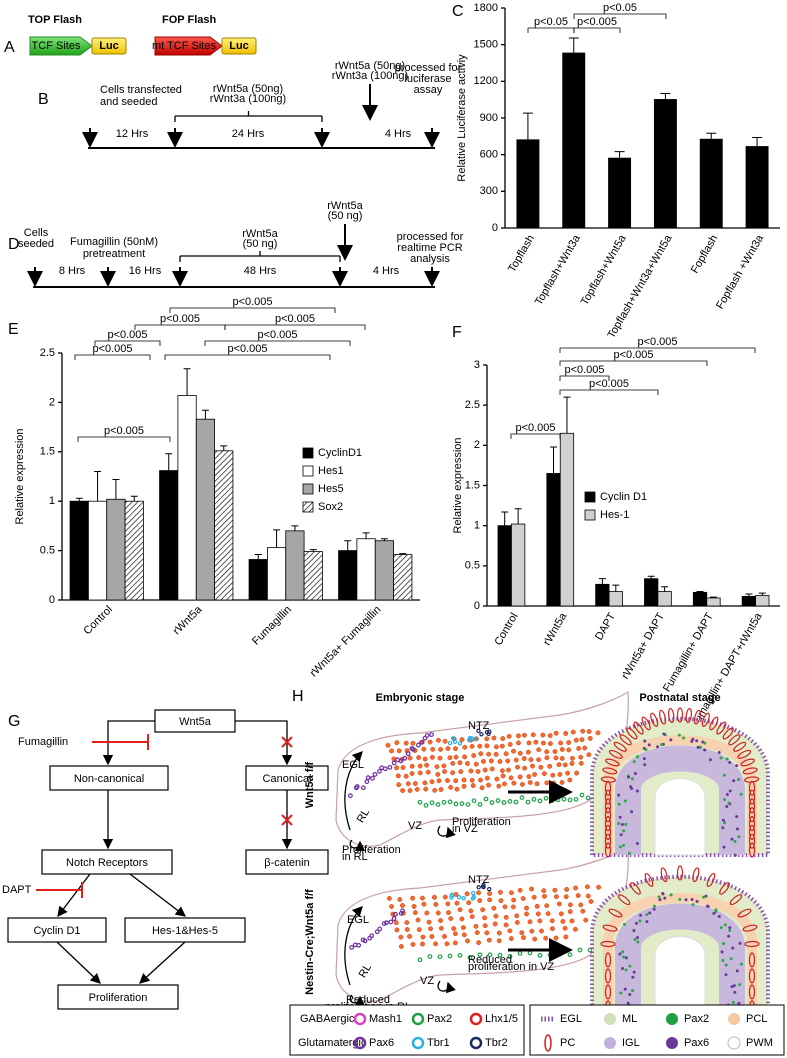 This screenshot has width=787, height=1058. What do you see at coordinates (680, 800) in the screenshot?
I see `igl` at bounding box center [680, 800].